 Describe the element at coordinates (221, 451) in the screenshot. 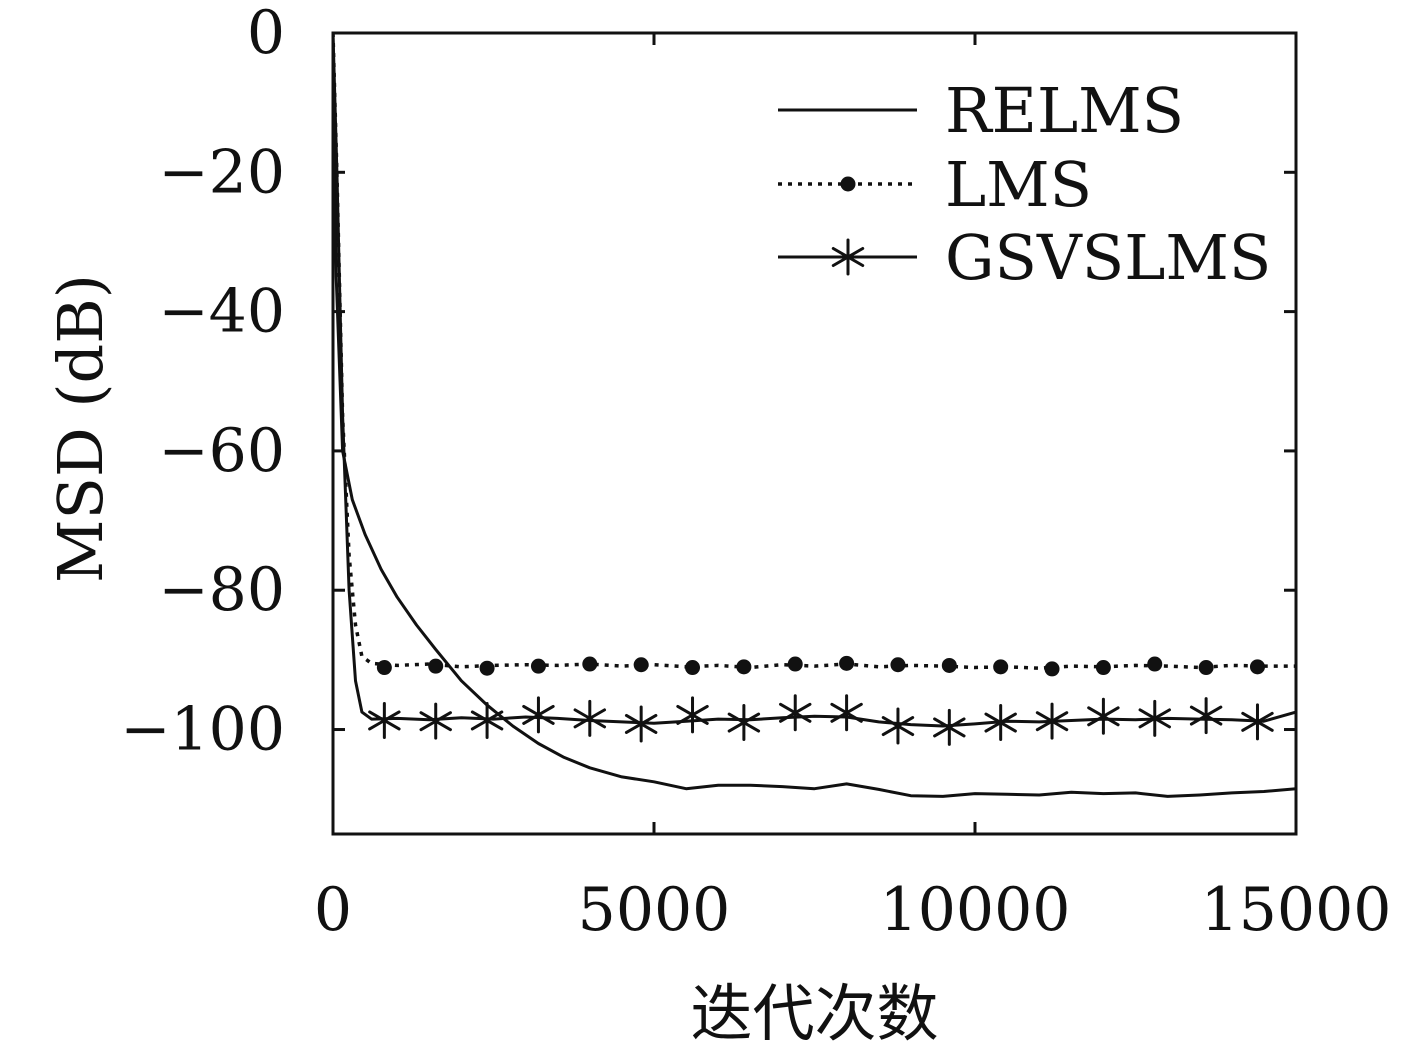

I see `y-tick-label: −60` at that location.